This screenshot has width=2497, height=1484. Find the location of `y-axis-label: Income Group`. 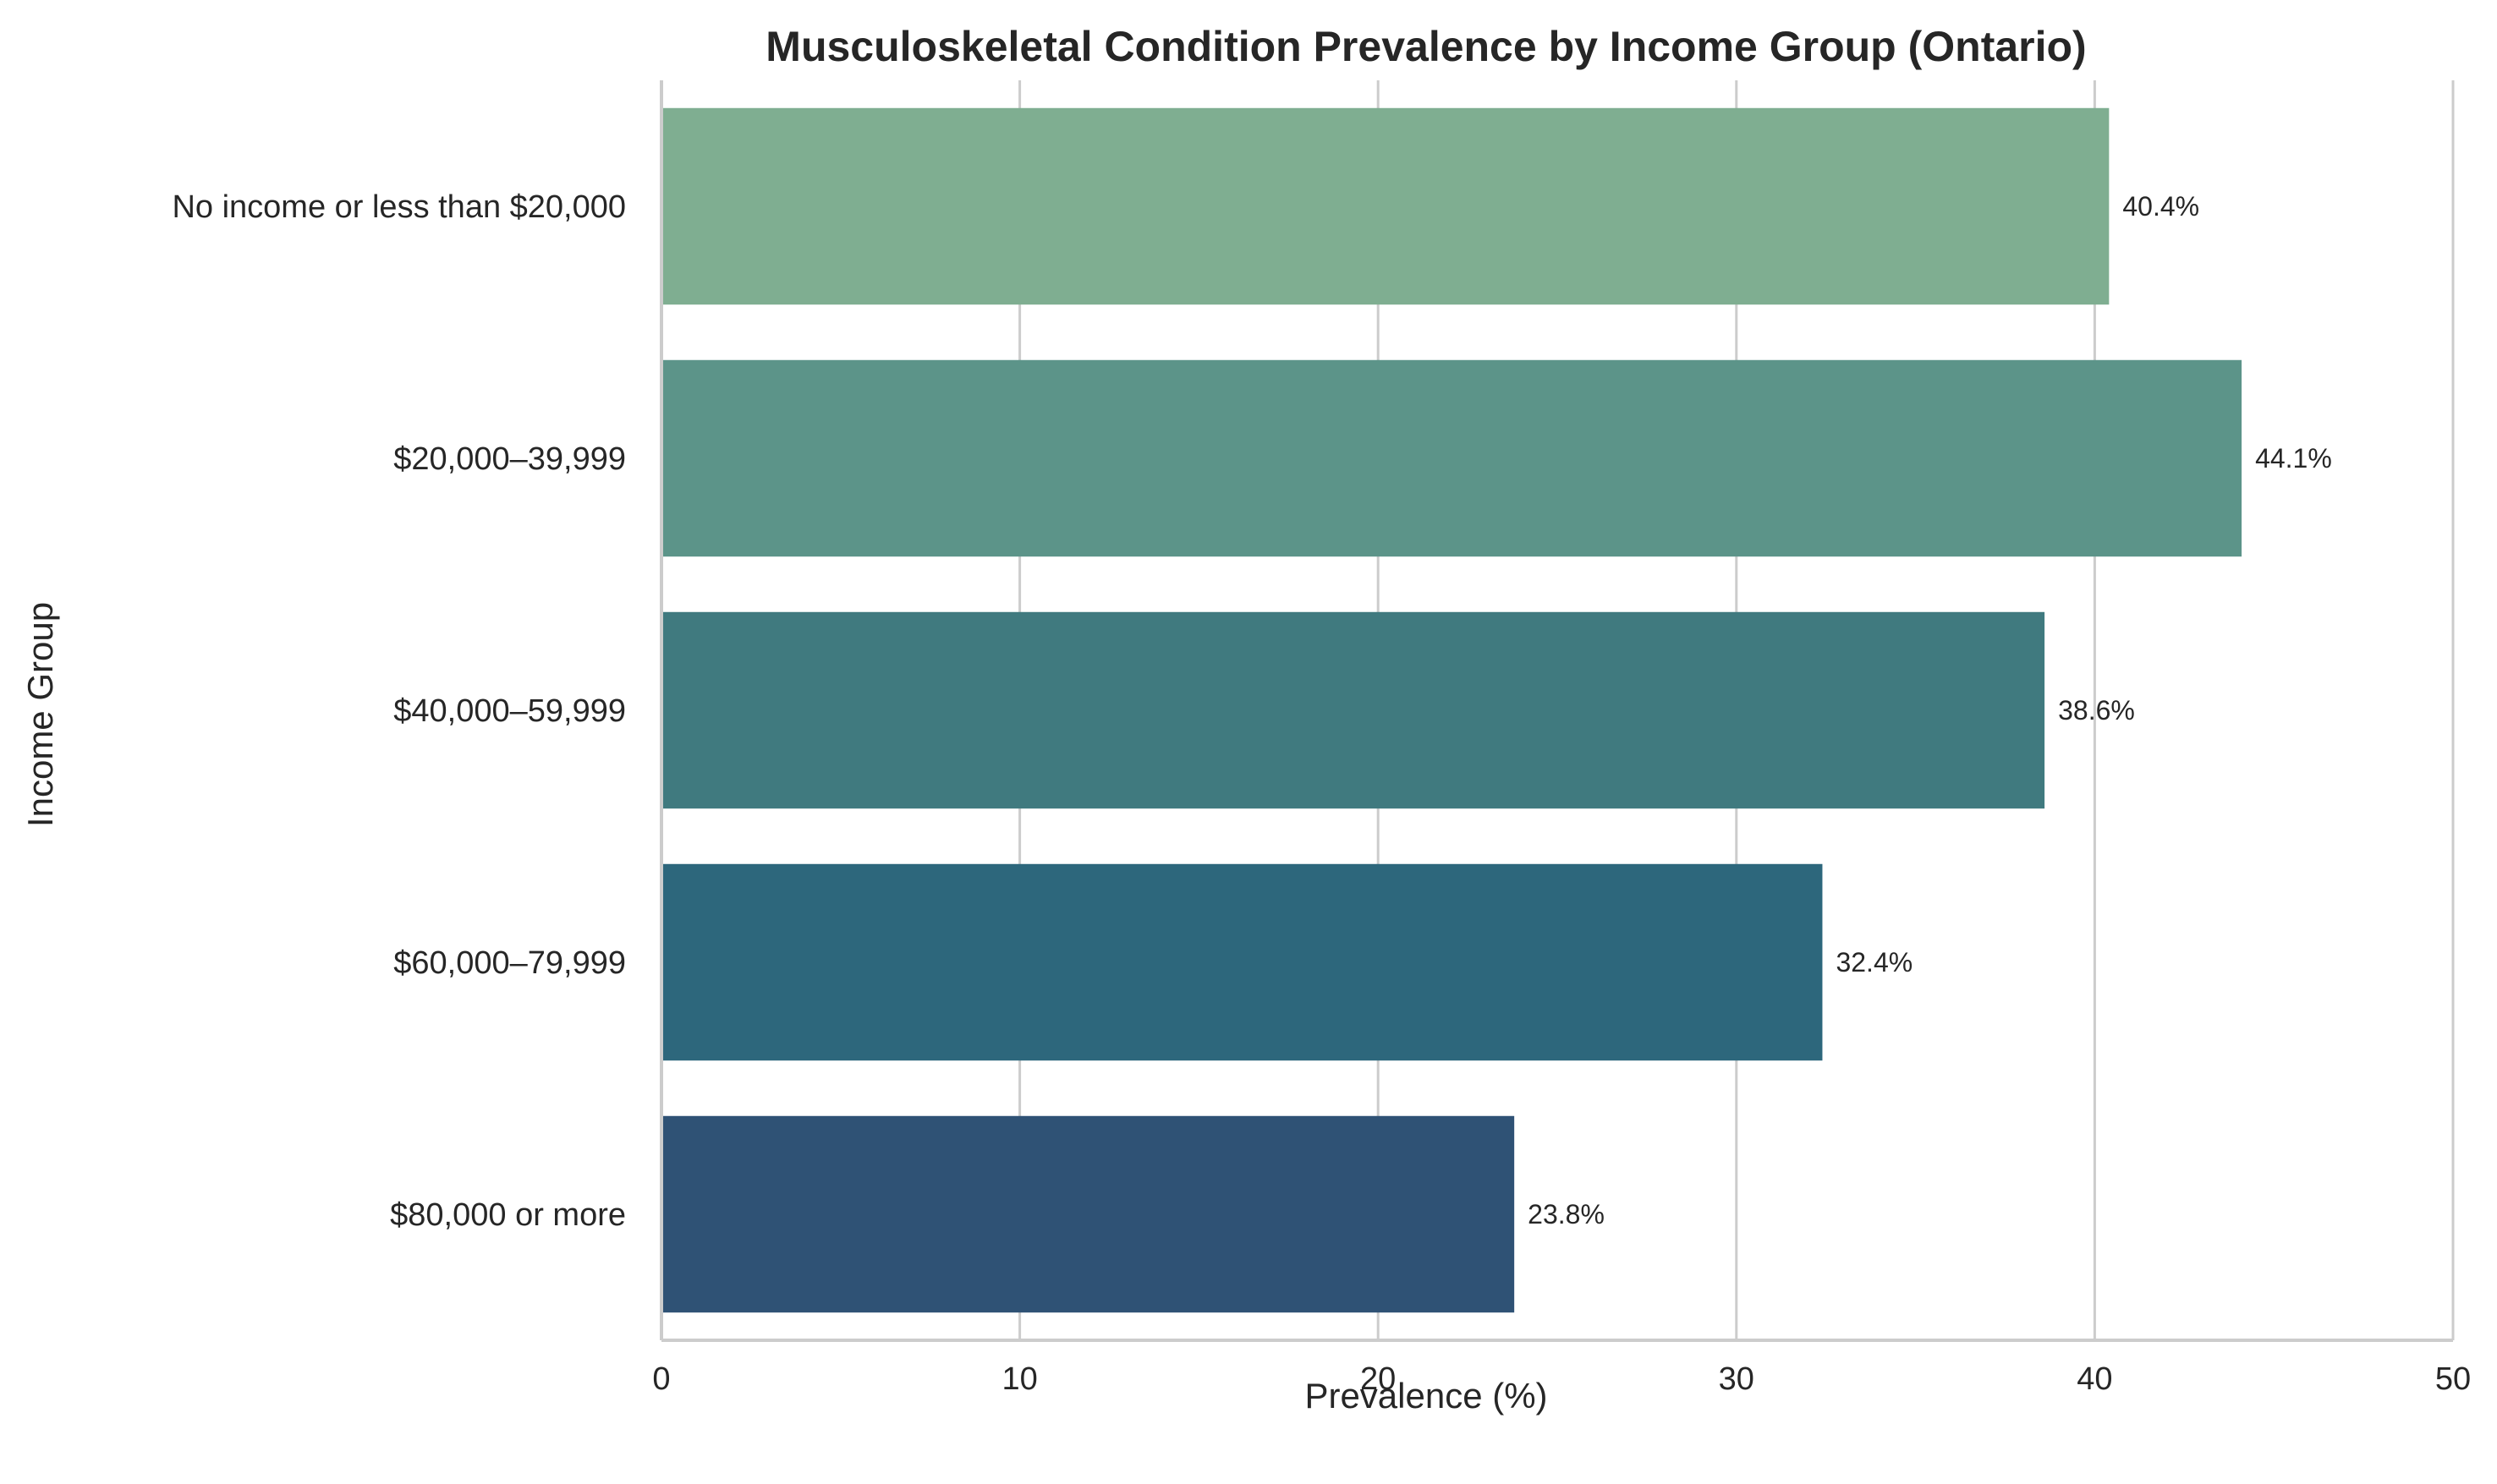

y-axis-label: Income Group is located at coordinates (40, 714).